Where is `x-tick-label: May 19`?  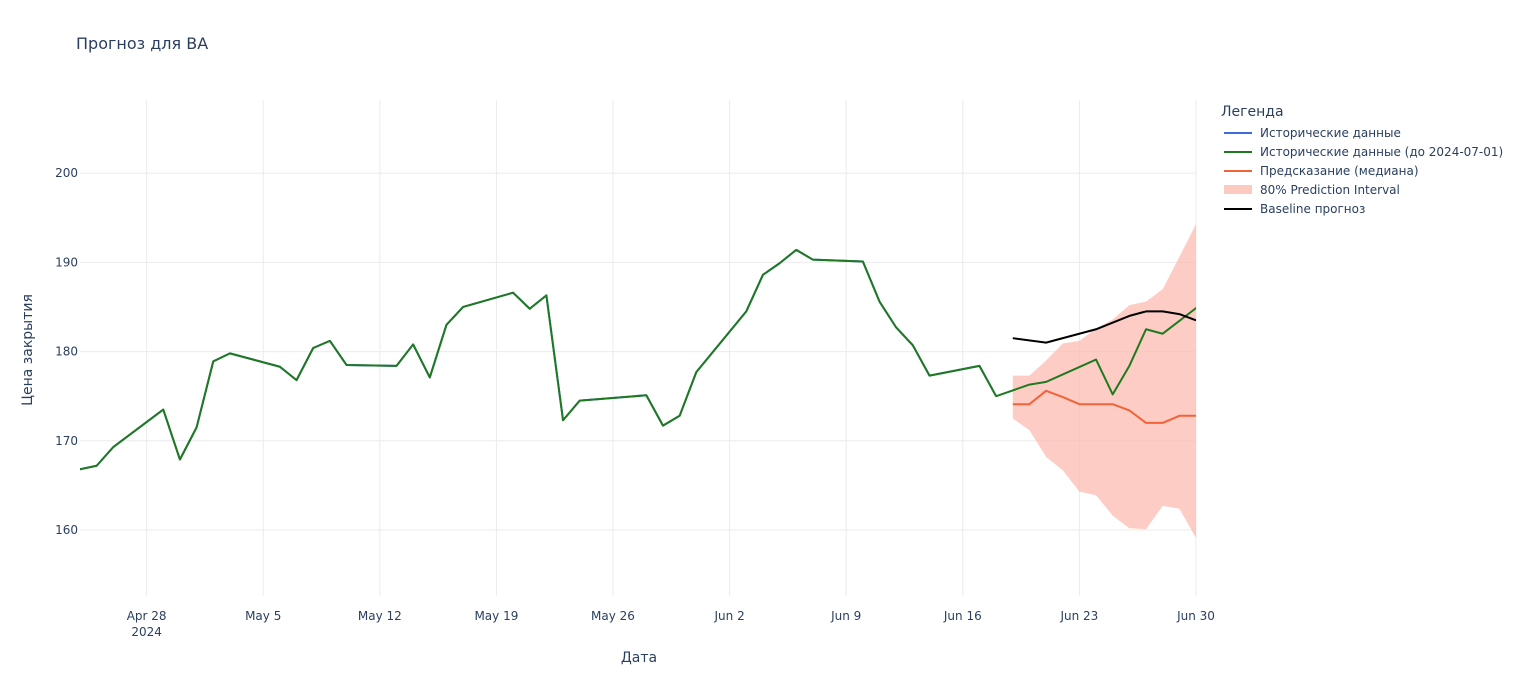
x-tick-label: May 19 is located at coordinates (496, 616).